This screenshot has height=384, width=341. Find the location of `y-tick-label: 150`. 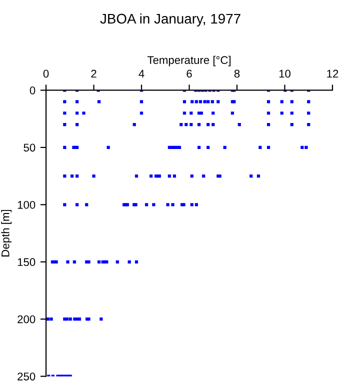

y-tick-label: 150 is located at coordinates (27, 262).